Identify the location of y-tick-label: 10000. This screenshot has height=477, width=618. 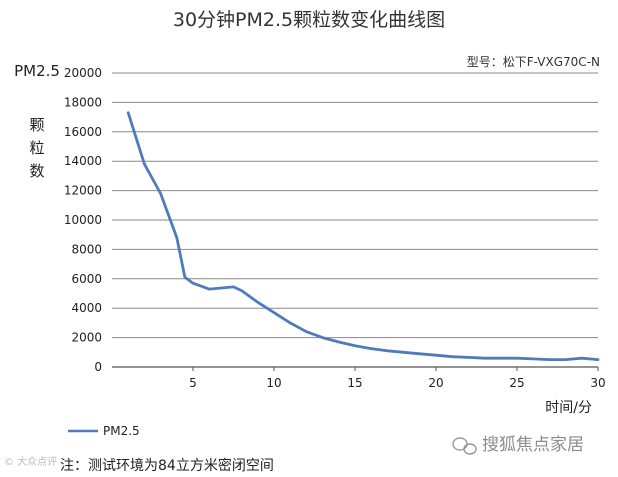
(83, 220).